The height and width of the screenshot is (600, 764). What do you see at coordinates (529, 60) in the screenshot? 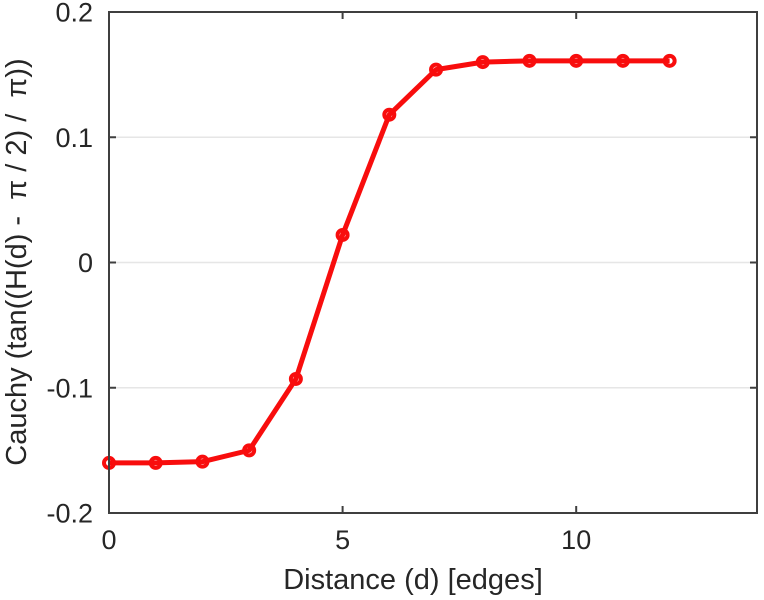
I see `data-point-d9` at bounding box center [529, 60].